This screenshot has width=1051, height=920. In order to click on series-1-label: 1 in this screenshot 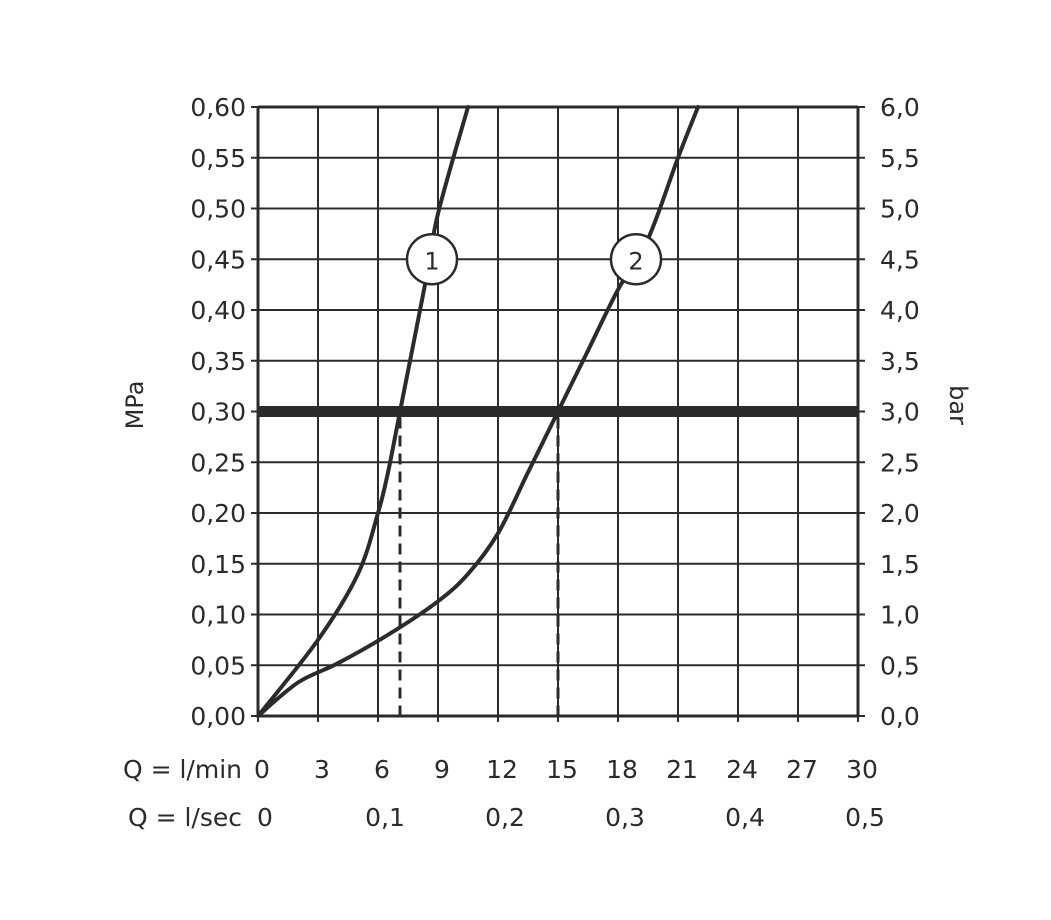, I will do `click(431, 261)`.